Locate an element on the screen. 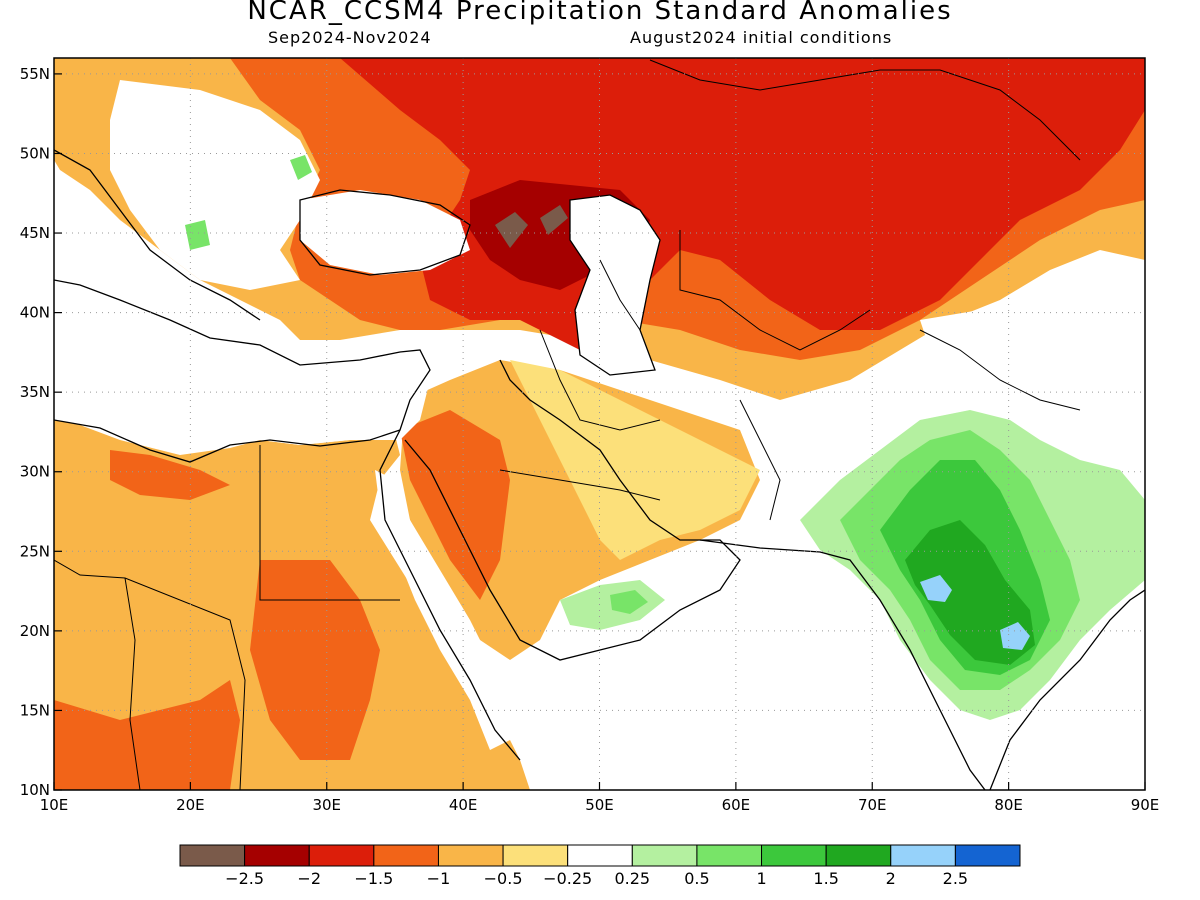  colorbar-label: 0.25 is located at coordinates (632, 878).